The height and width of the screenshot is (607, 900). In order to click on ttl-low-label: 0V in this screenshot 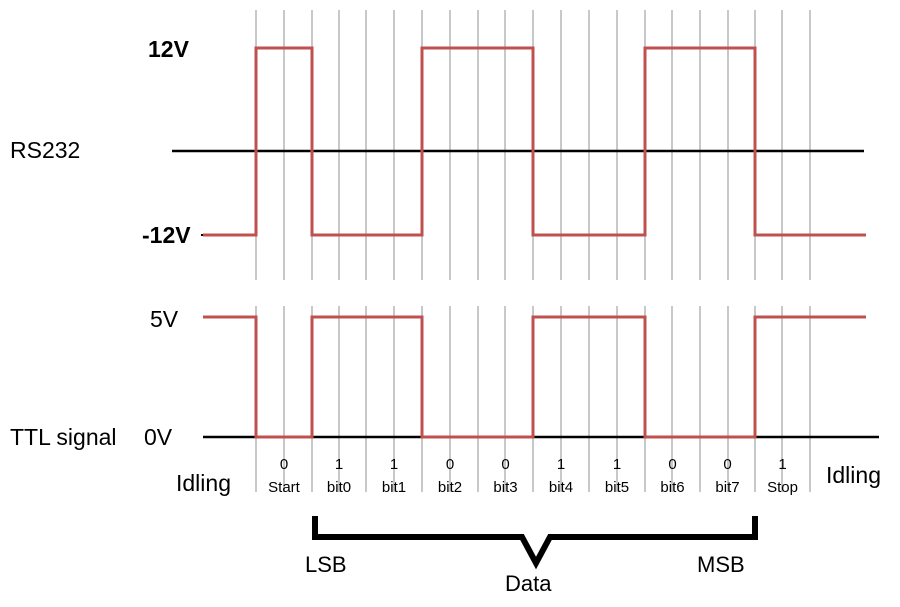, I will do `click(158, 437)`.